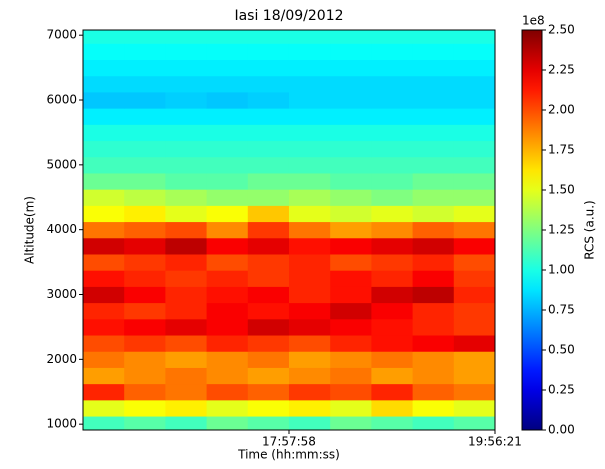 The height and width of the screenshot is (469, 605). I want to click on x-axis-label: Time (hh:mm:ss), so click(288, 455).